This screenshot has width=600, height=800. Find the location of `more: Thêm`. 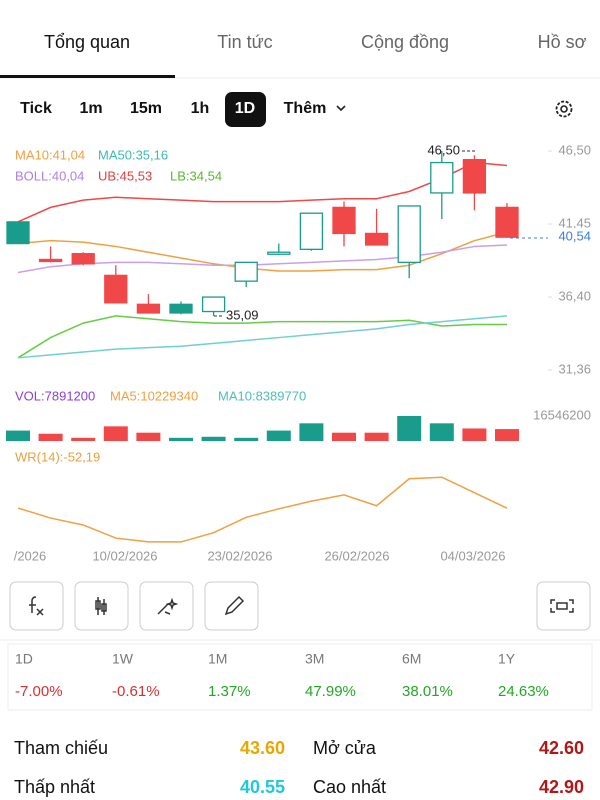

more: Thêm is located at coordinates (305, 108).